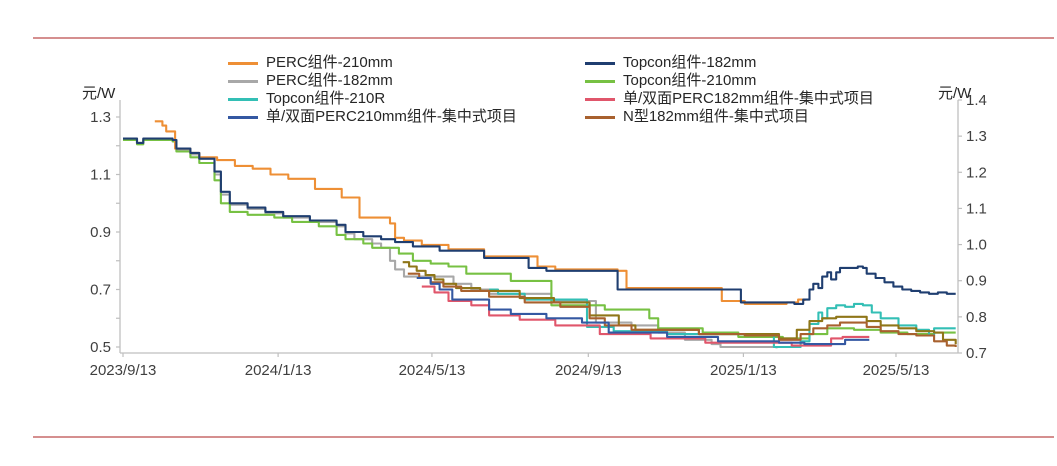  I want to click on bottom-divider-line, so click(543, 437).